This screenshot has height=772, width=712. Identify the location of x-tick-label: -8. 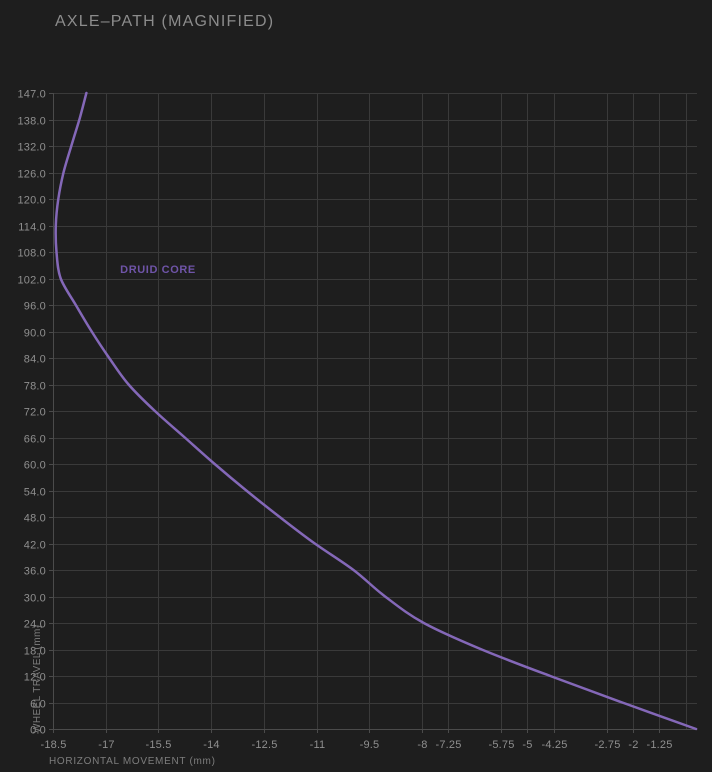
(422, 745).